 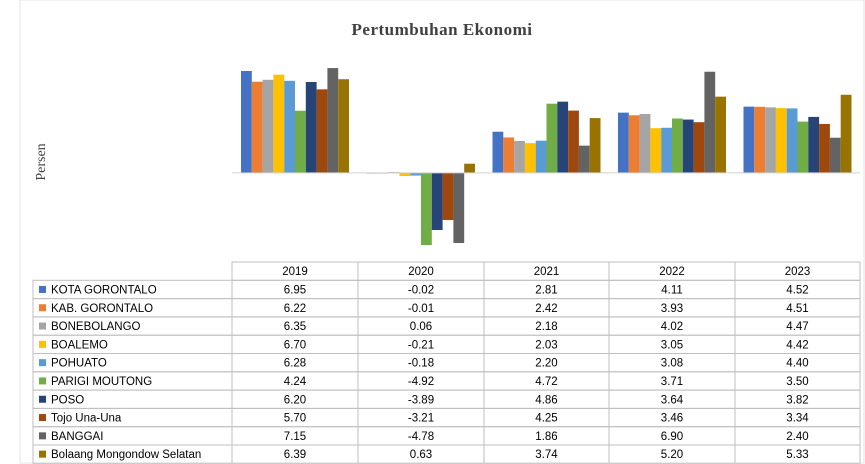 I want to click on table-cell: 0.06, so click(x=421, y=327).